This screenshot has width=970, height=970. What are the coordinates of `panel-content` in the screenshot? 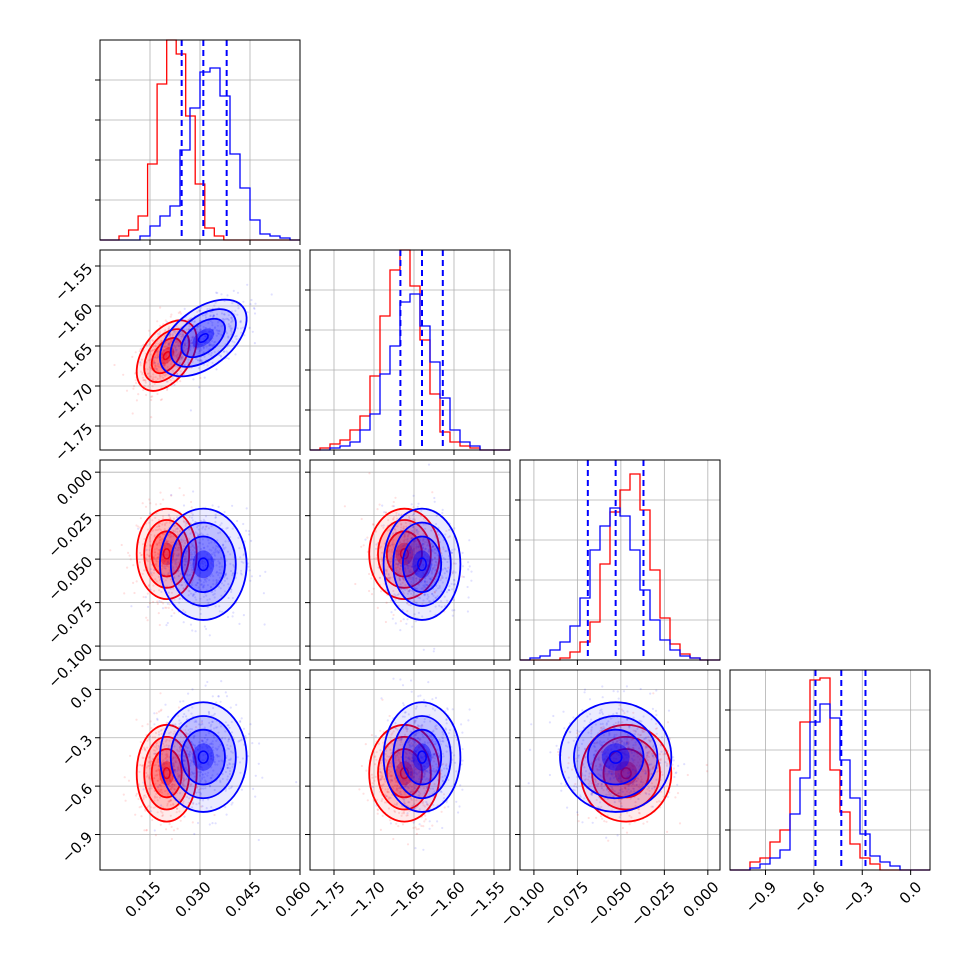 It's located at (193, 351).